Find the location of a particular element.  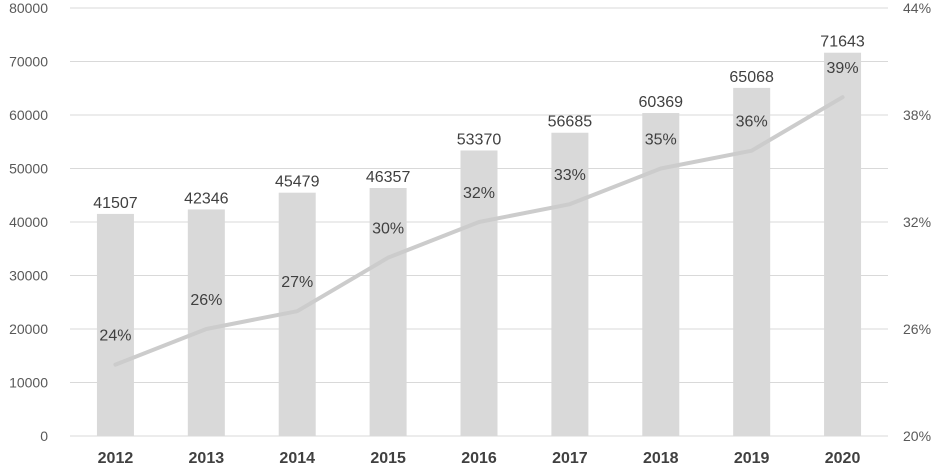

line-data-label: 30% is located at coordinates (388, 229).